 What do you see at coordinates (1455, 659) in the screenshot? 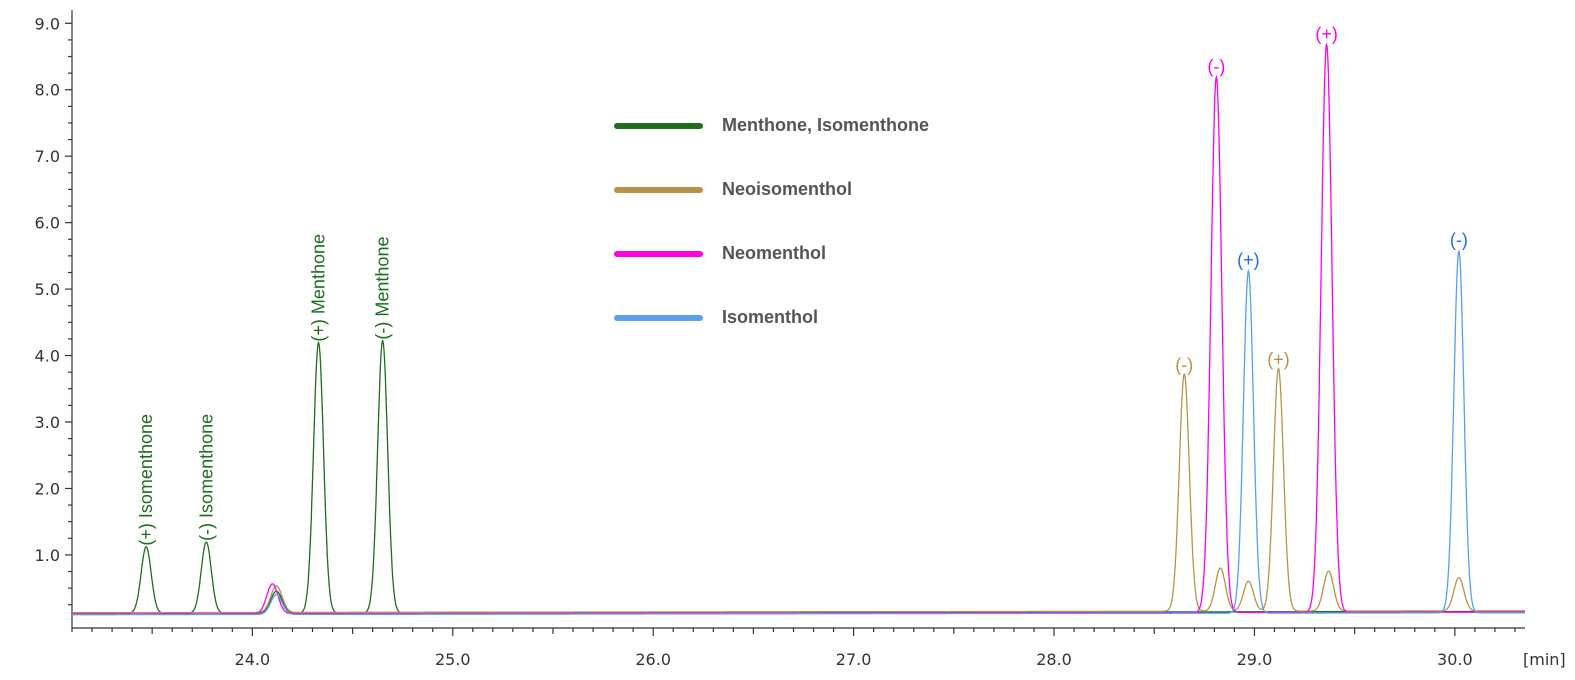
I see `x-tick-label: 30.0` at bounding box center [1455, 659].